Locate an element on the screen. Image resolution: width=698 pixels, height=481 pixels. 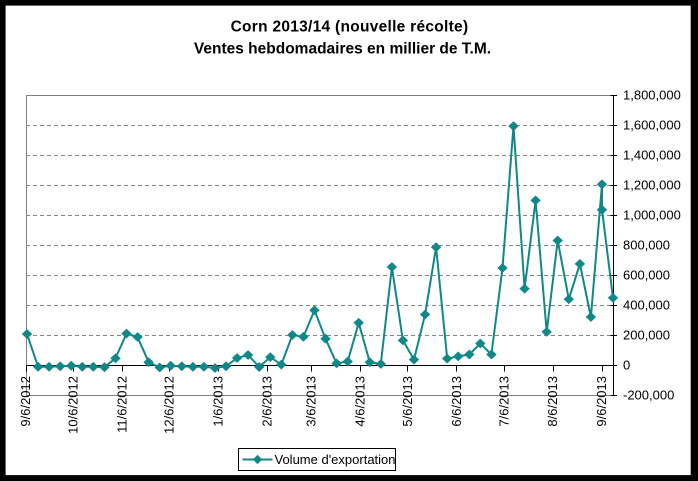
svg-text: Volume d'exportation is located at coordinates (335, 459).